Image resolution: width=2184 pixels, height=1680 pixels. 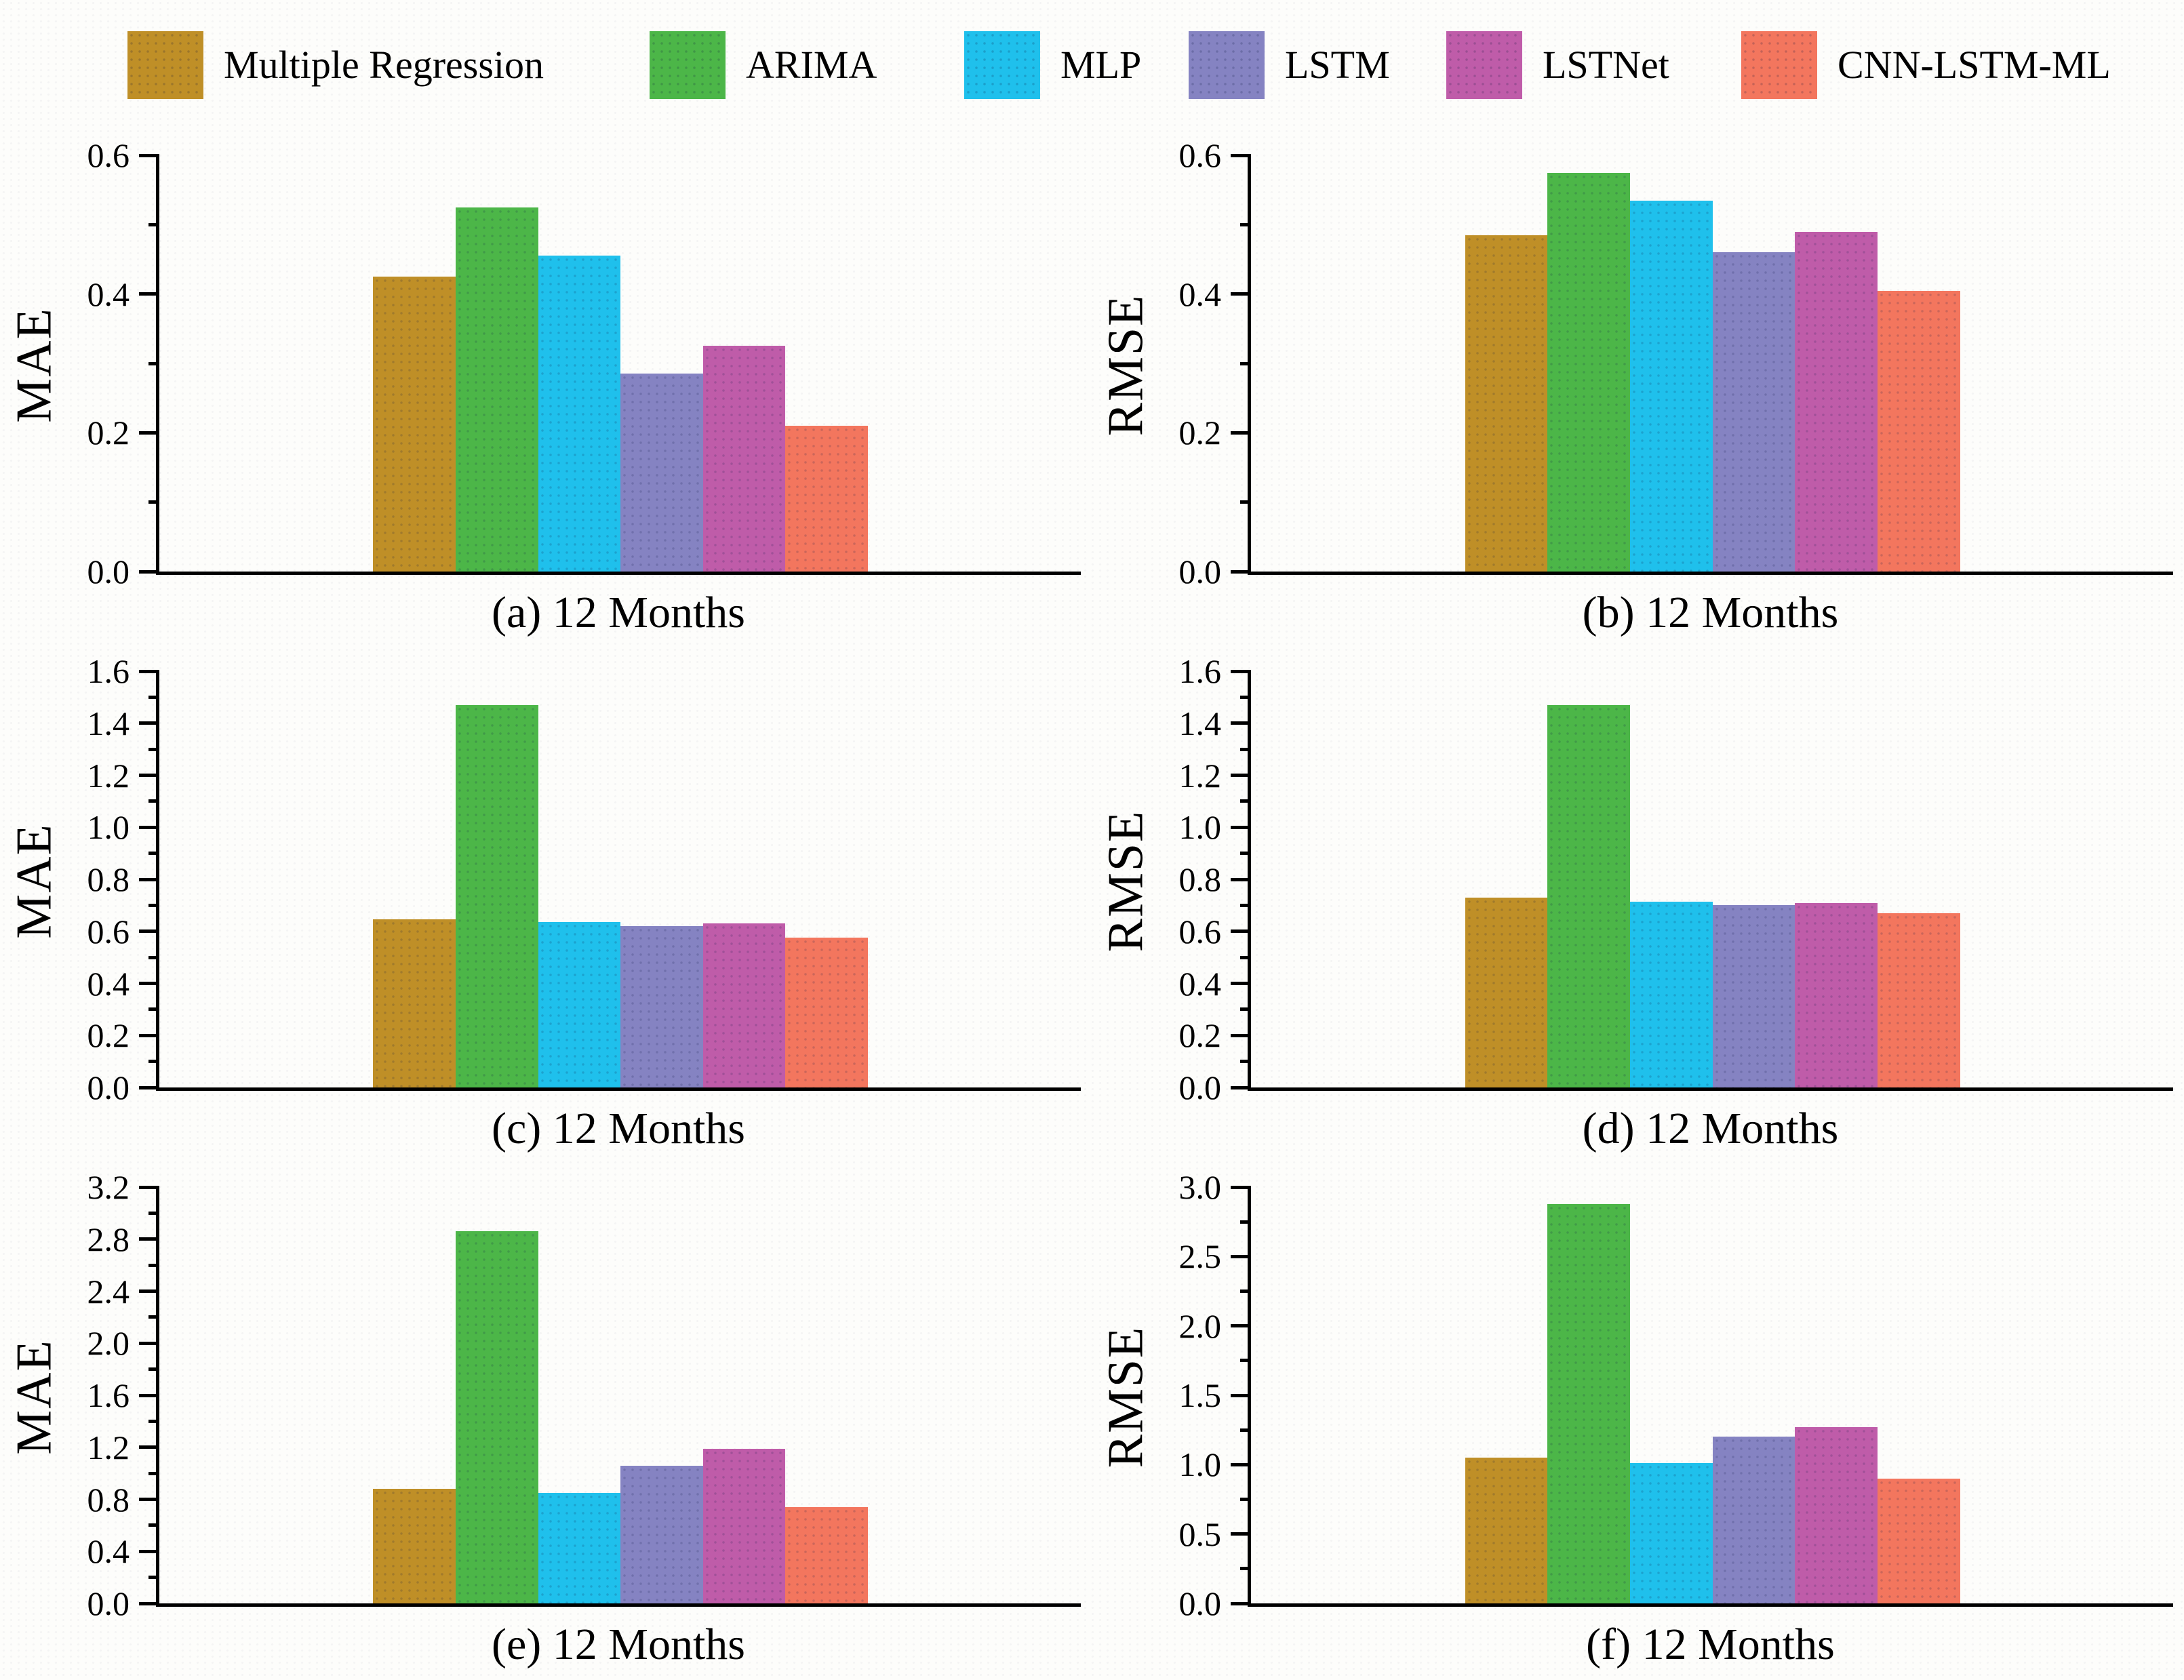 What do you see at coordinates (688, 65) in the screenshot?
I see `legend-swatch-arima` at bounding box center [688, 65].